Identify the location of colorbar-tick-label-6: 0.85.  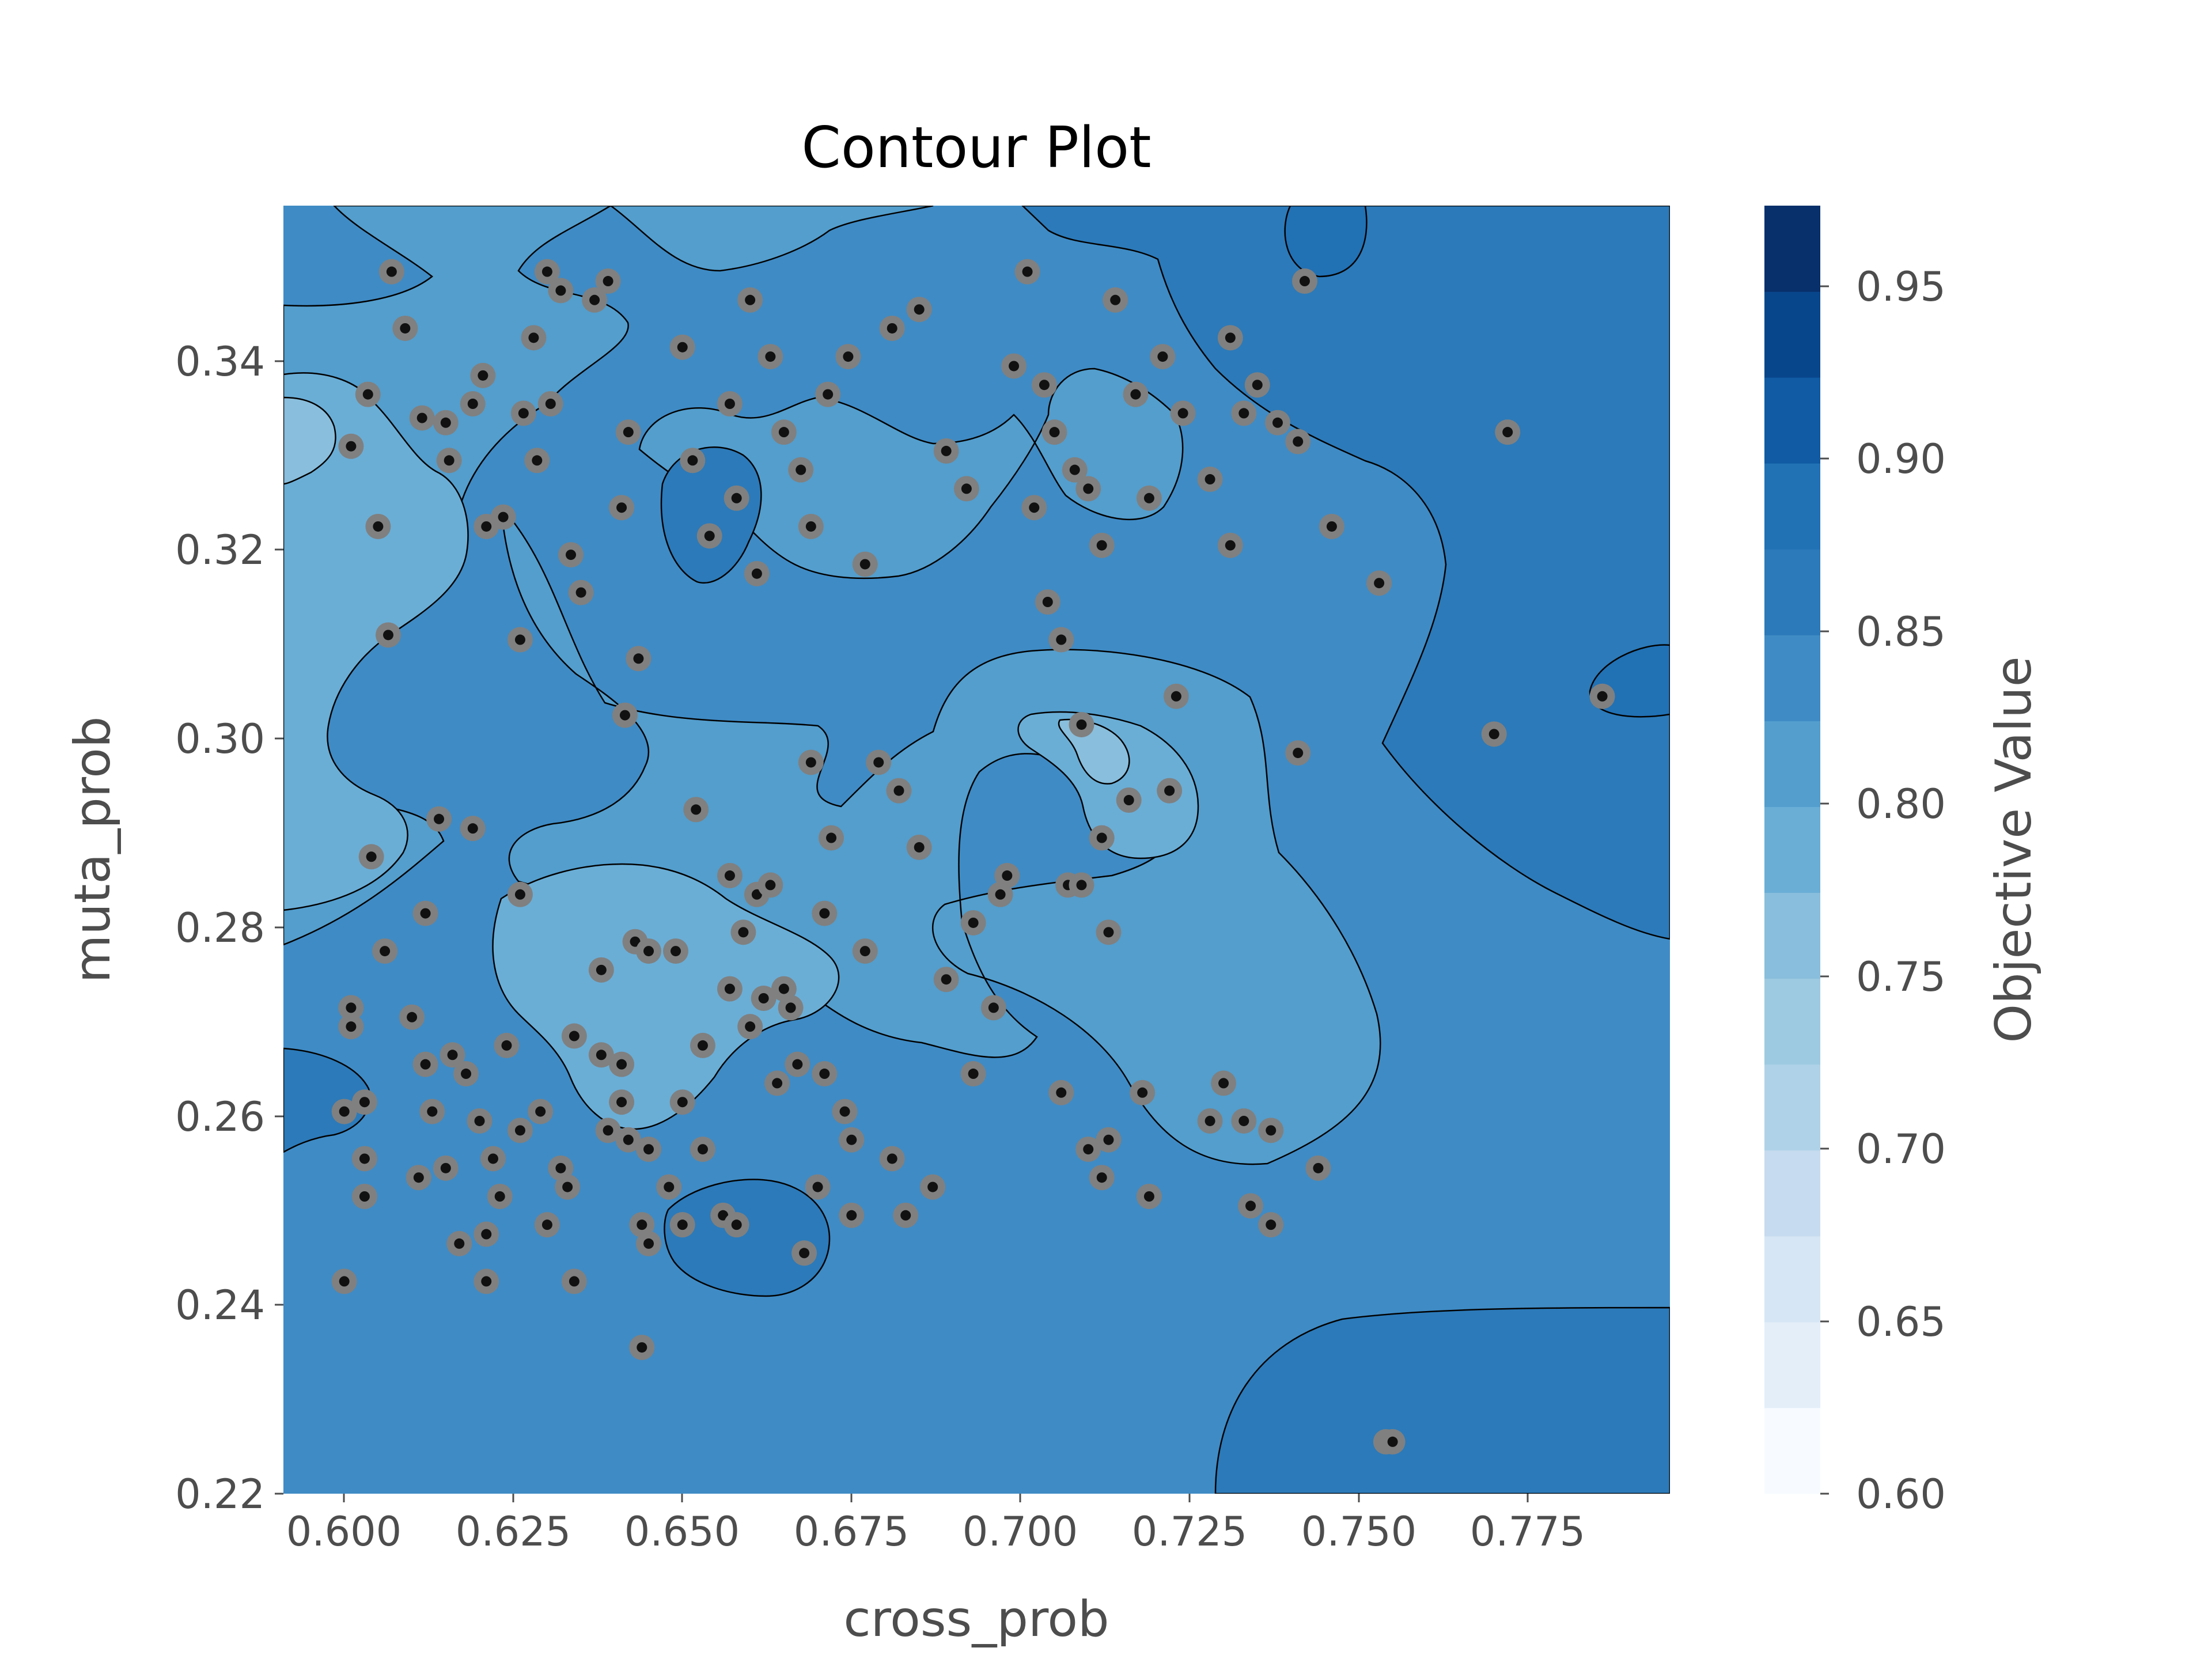
(1901, 632).